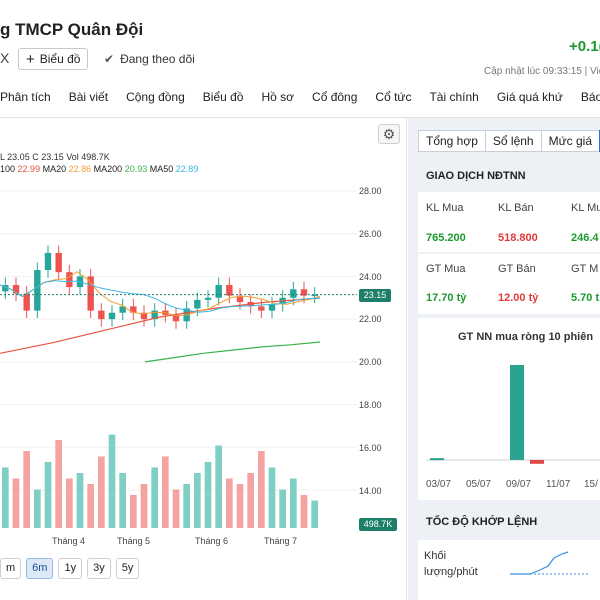 This screenshot has height=600, width=600. Describe the element at coordinates (570, 141) in the screenshot. I see `tab-price-level: Mức giá` at that location.